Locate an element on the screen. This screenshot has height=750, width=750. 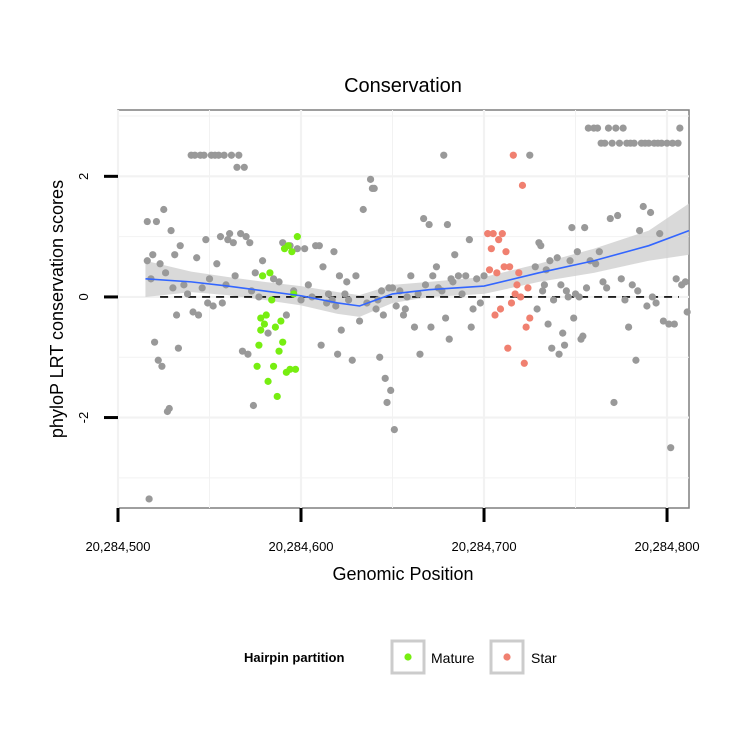
x-tick-label: 20,284,500 is located at coordinates (117, 546).